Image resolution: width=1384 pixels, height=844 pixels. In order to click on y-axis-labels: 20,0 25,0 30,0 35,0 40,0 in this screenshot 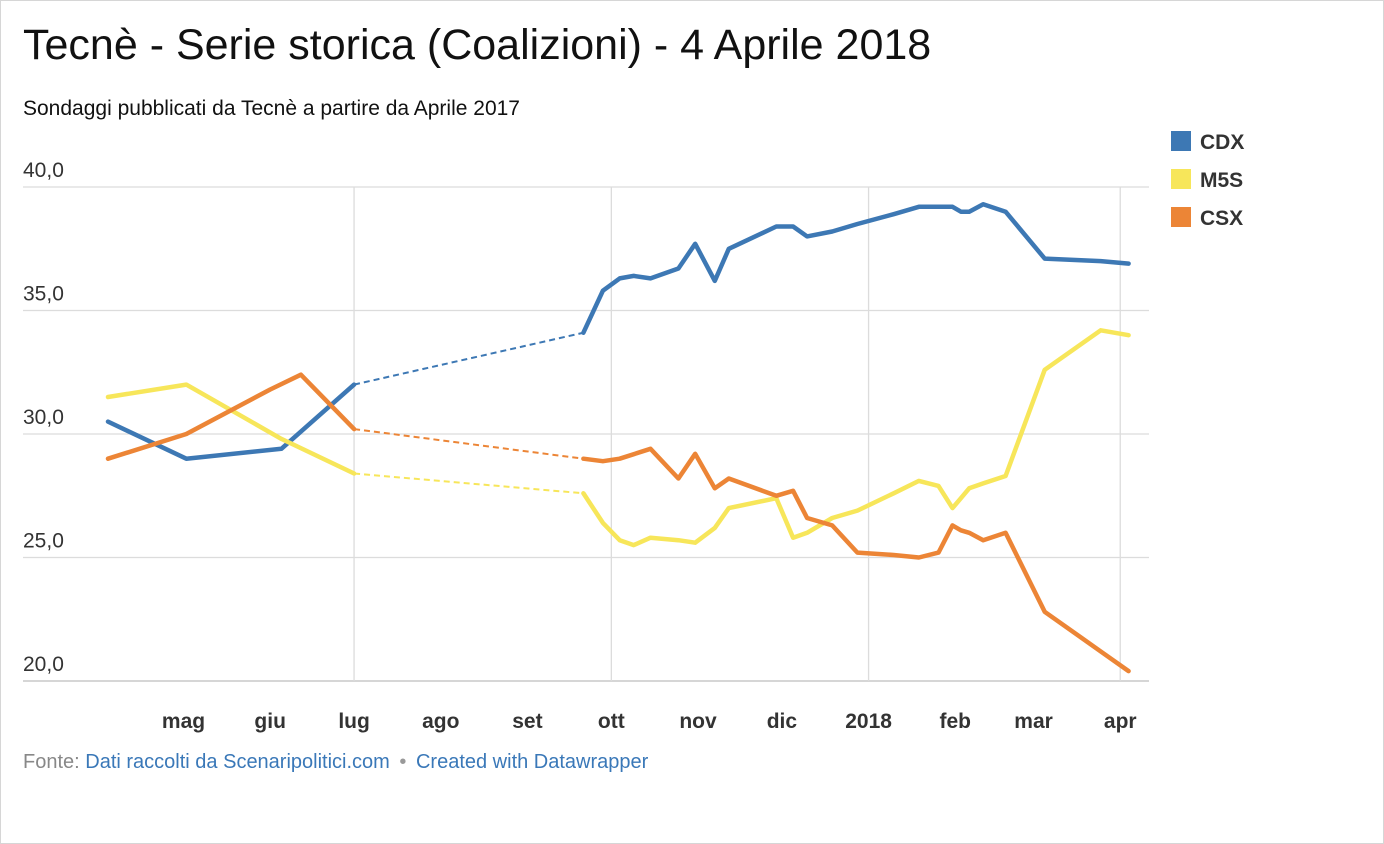, I will do `click(43, 417)`.